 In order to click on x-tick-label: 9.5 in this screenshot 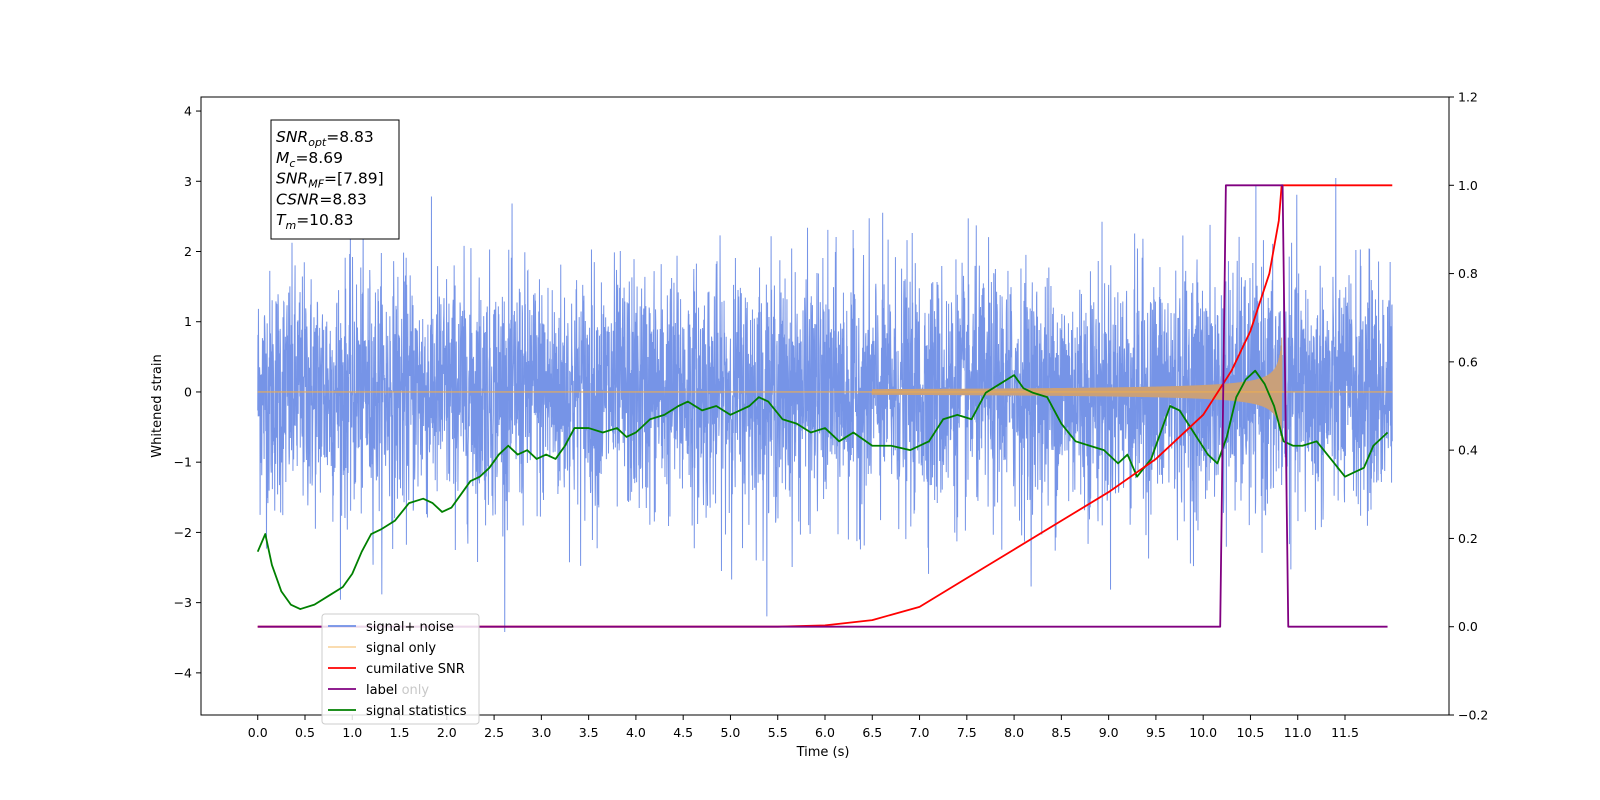, I will do `click(1156, 732)`.